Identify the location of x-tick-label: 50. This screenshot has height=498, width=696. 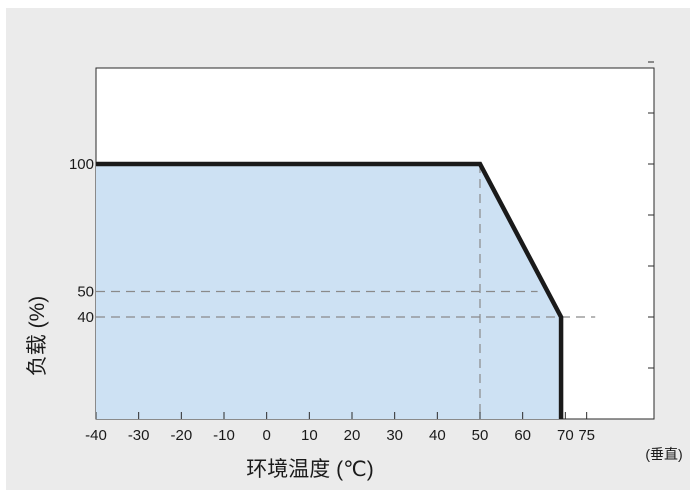
(480, 435).